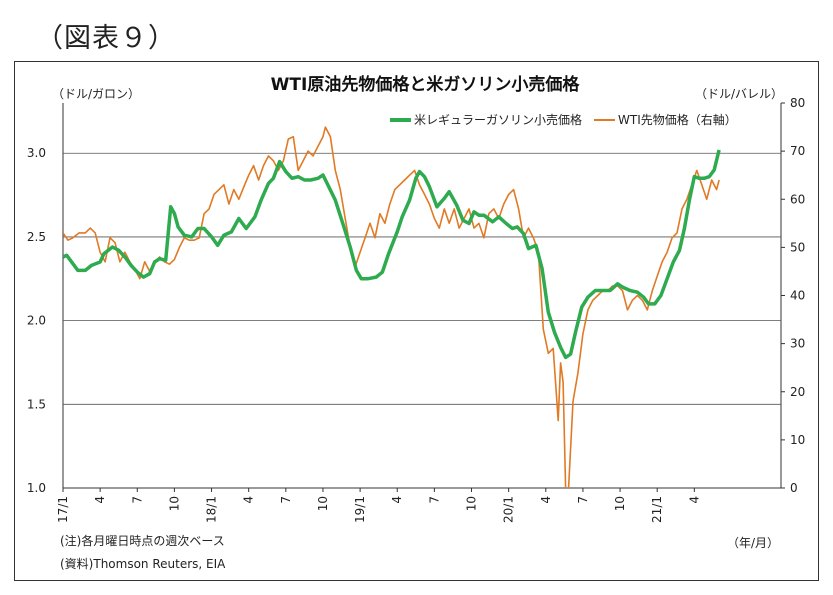 This screenshot has height=595, width=833. What do you see at coordinates (657, 509) in the screenshot?
I see `x-tick-label: 21/1` at bounding box center [657, 509].